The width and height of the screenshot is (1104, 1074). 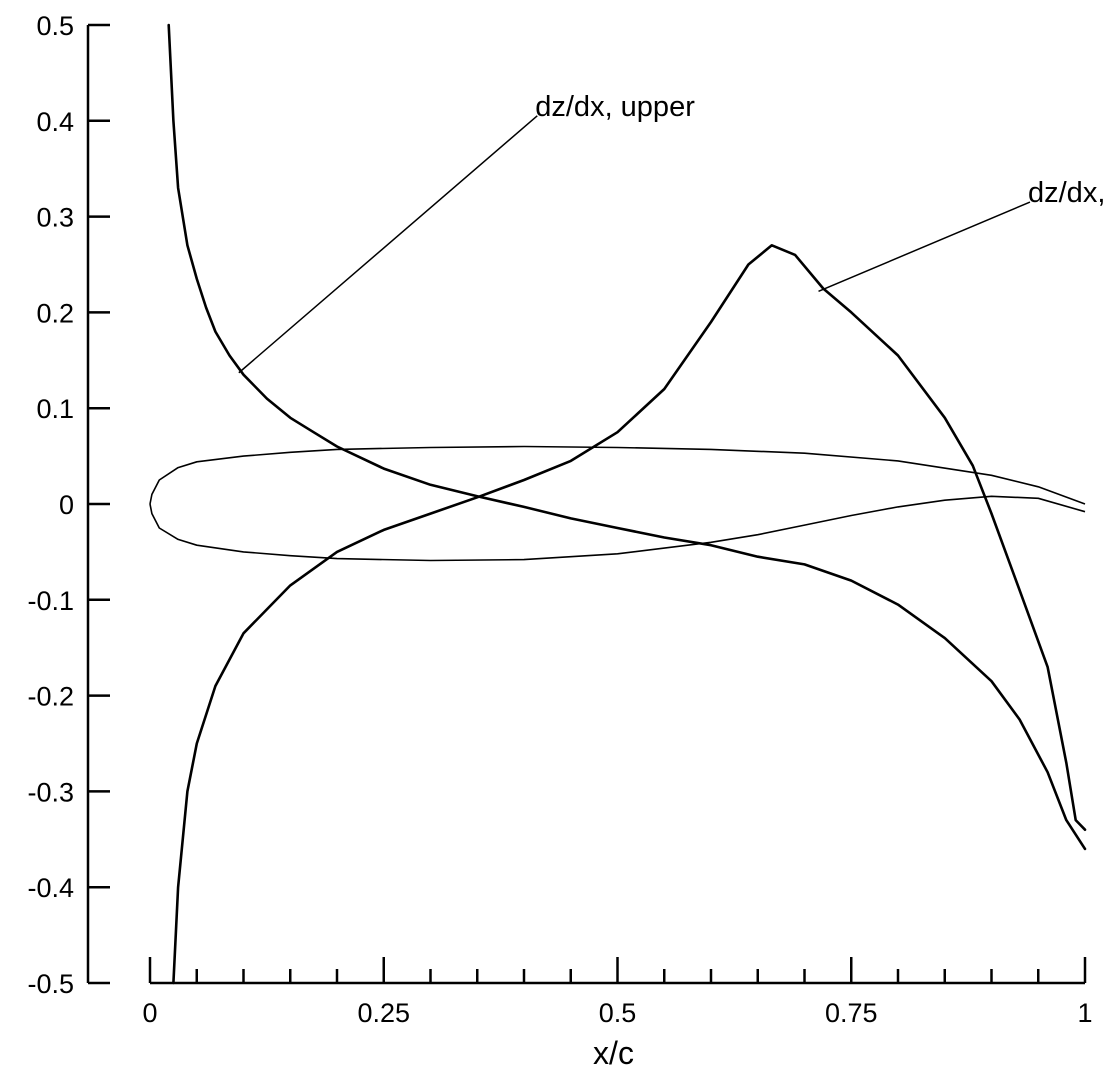 What do you see at coordinates (617, 528) in the screenshot?
I see `airfoil-lower-surface` at bounding box center [617, 528].